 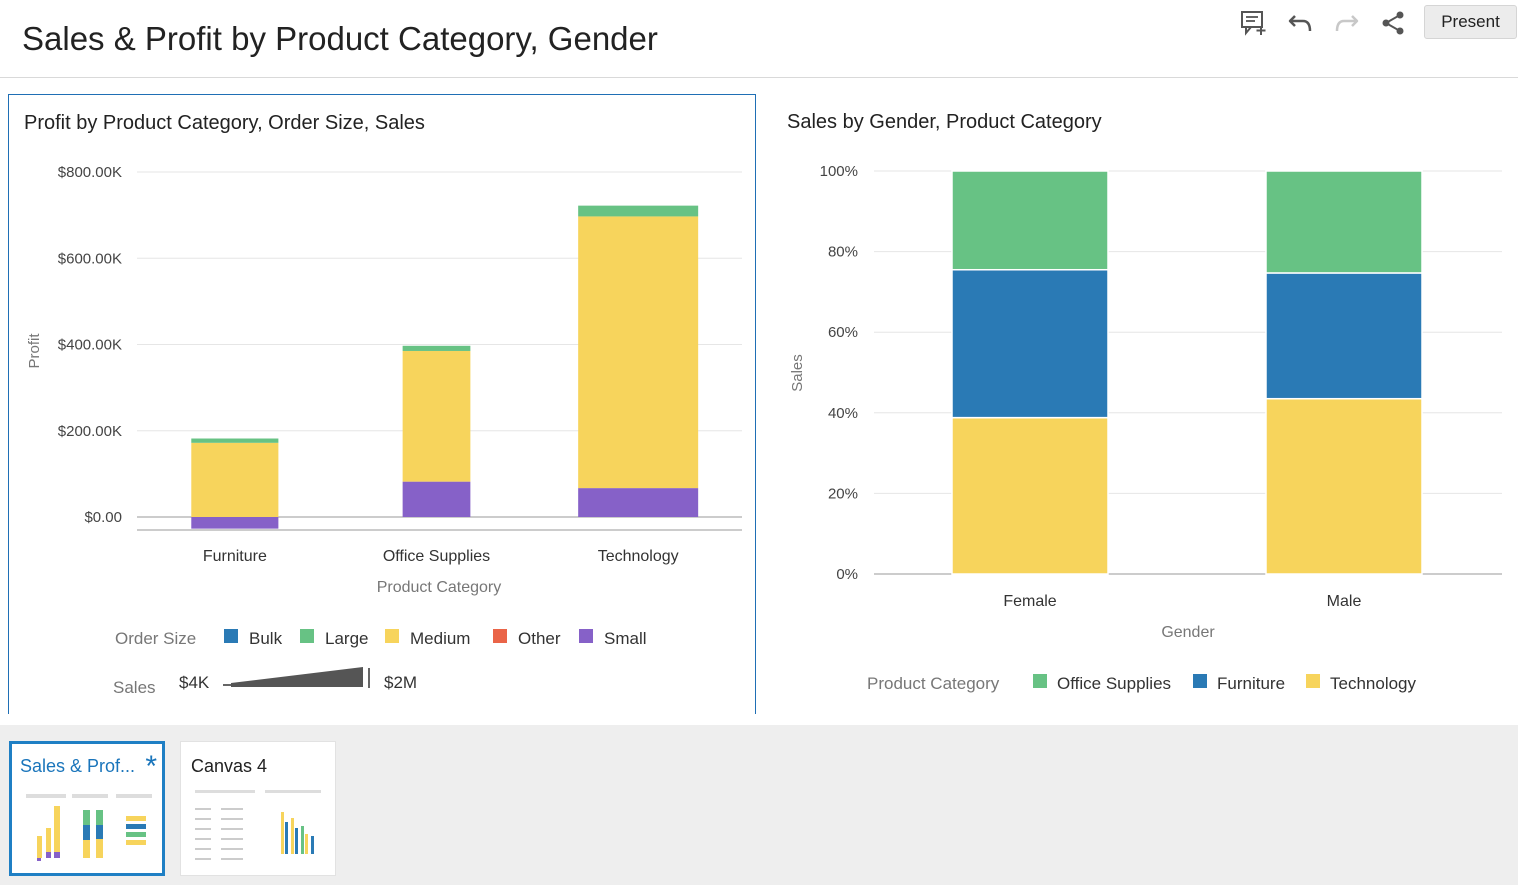 What do you see at coordinates (847, 574) in the screenshot?
I see `y-tick-label: 0%` at bounding box center [847, 574].